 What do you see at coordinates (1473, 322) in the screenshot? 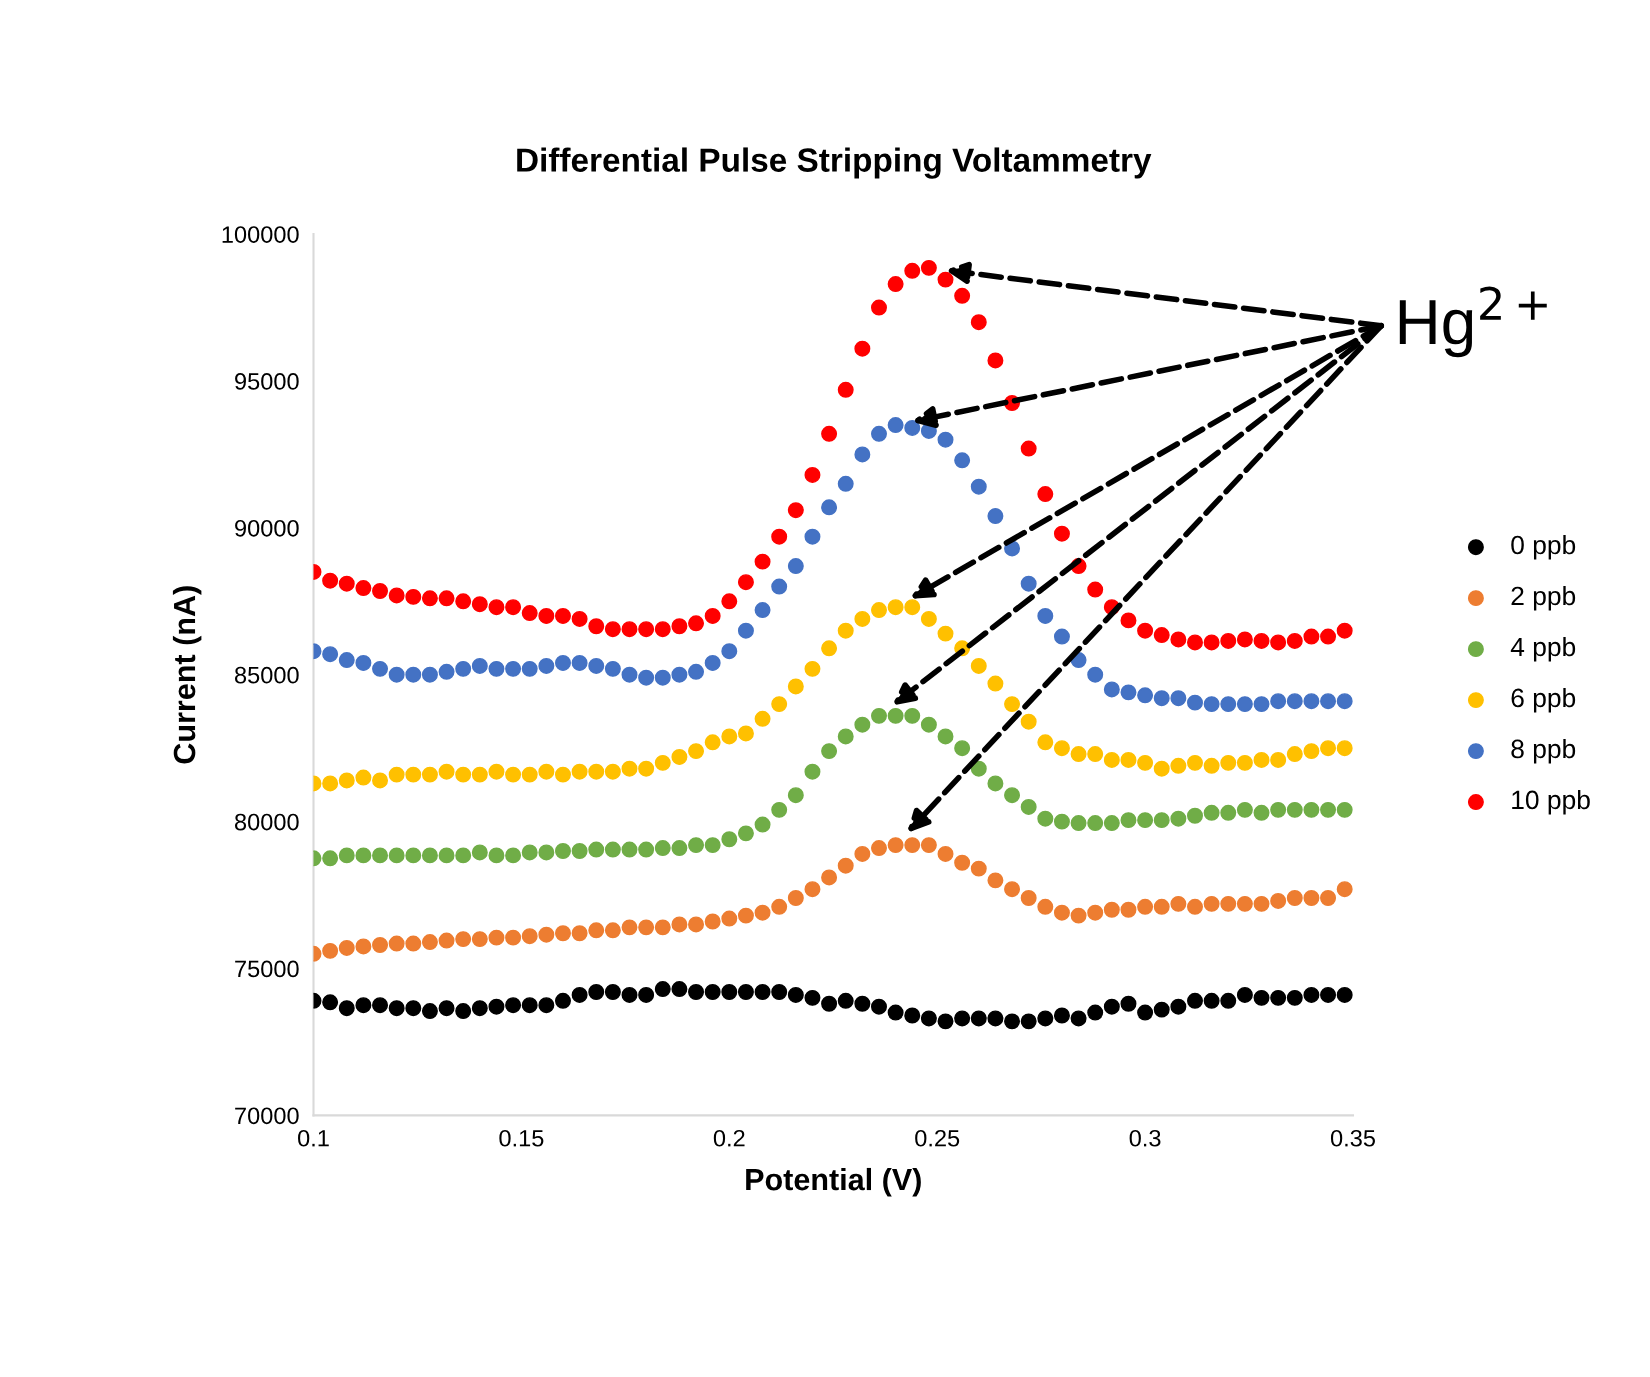
I see `text: Hg$^{2+}$` at bounding box center [1473, 322].